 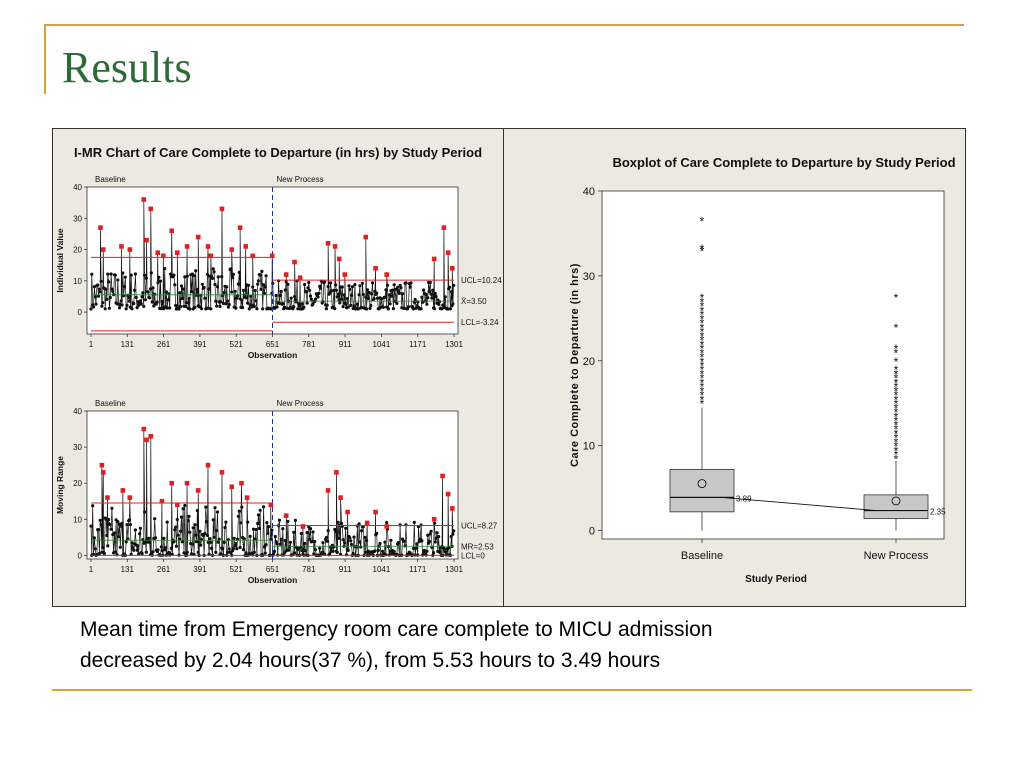 What do you see at coordinates (480, 322) in the screenshot?
I see `individuals-lcl-label: LCL=-3.24` at bounding box center [480, 322].